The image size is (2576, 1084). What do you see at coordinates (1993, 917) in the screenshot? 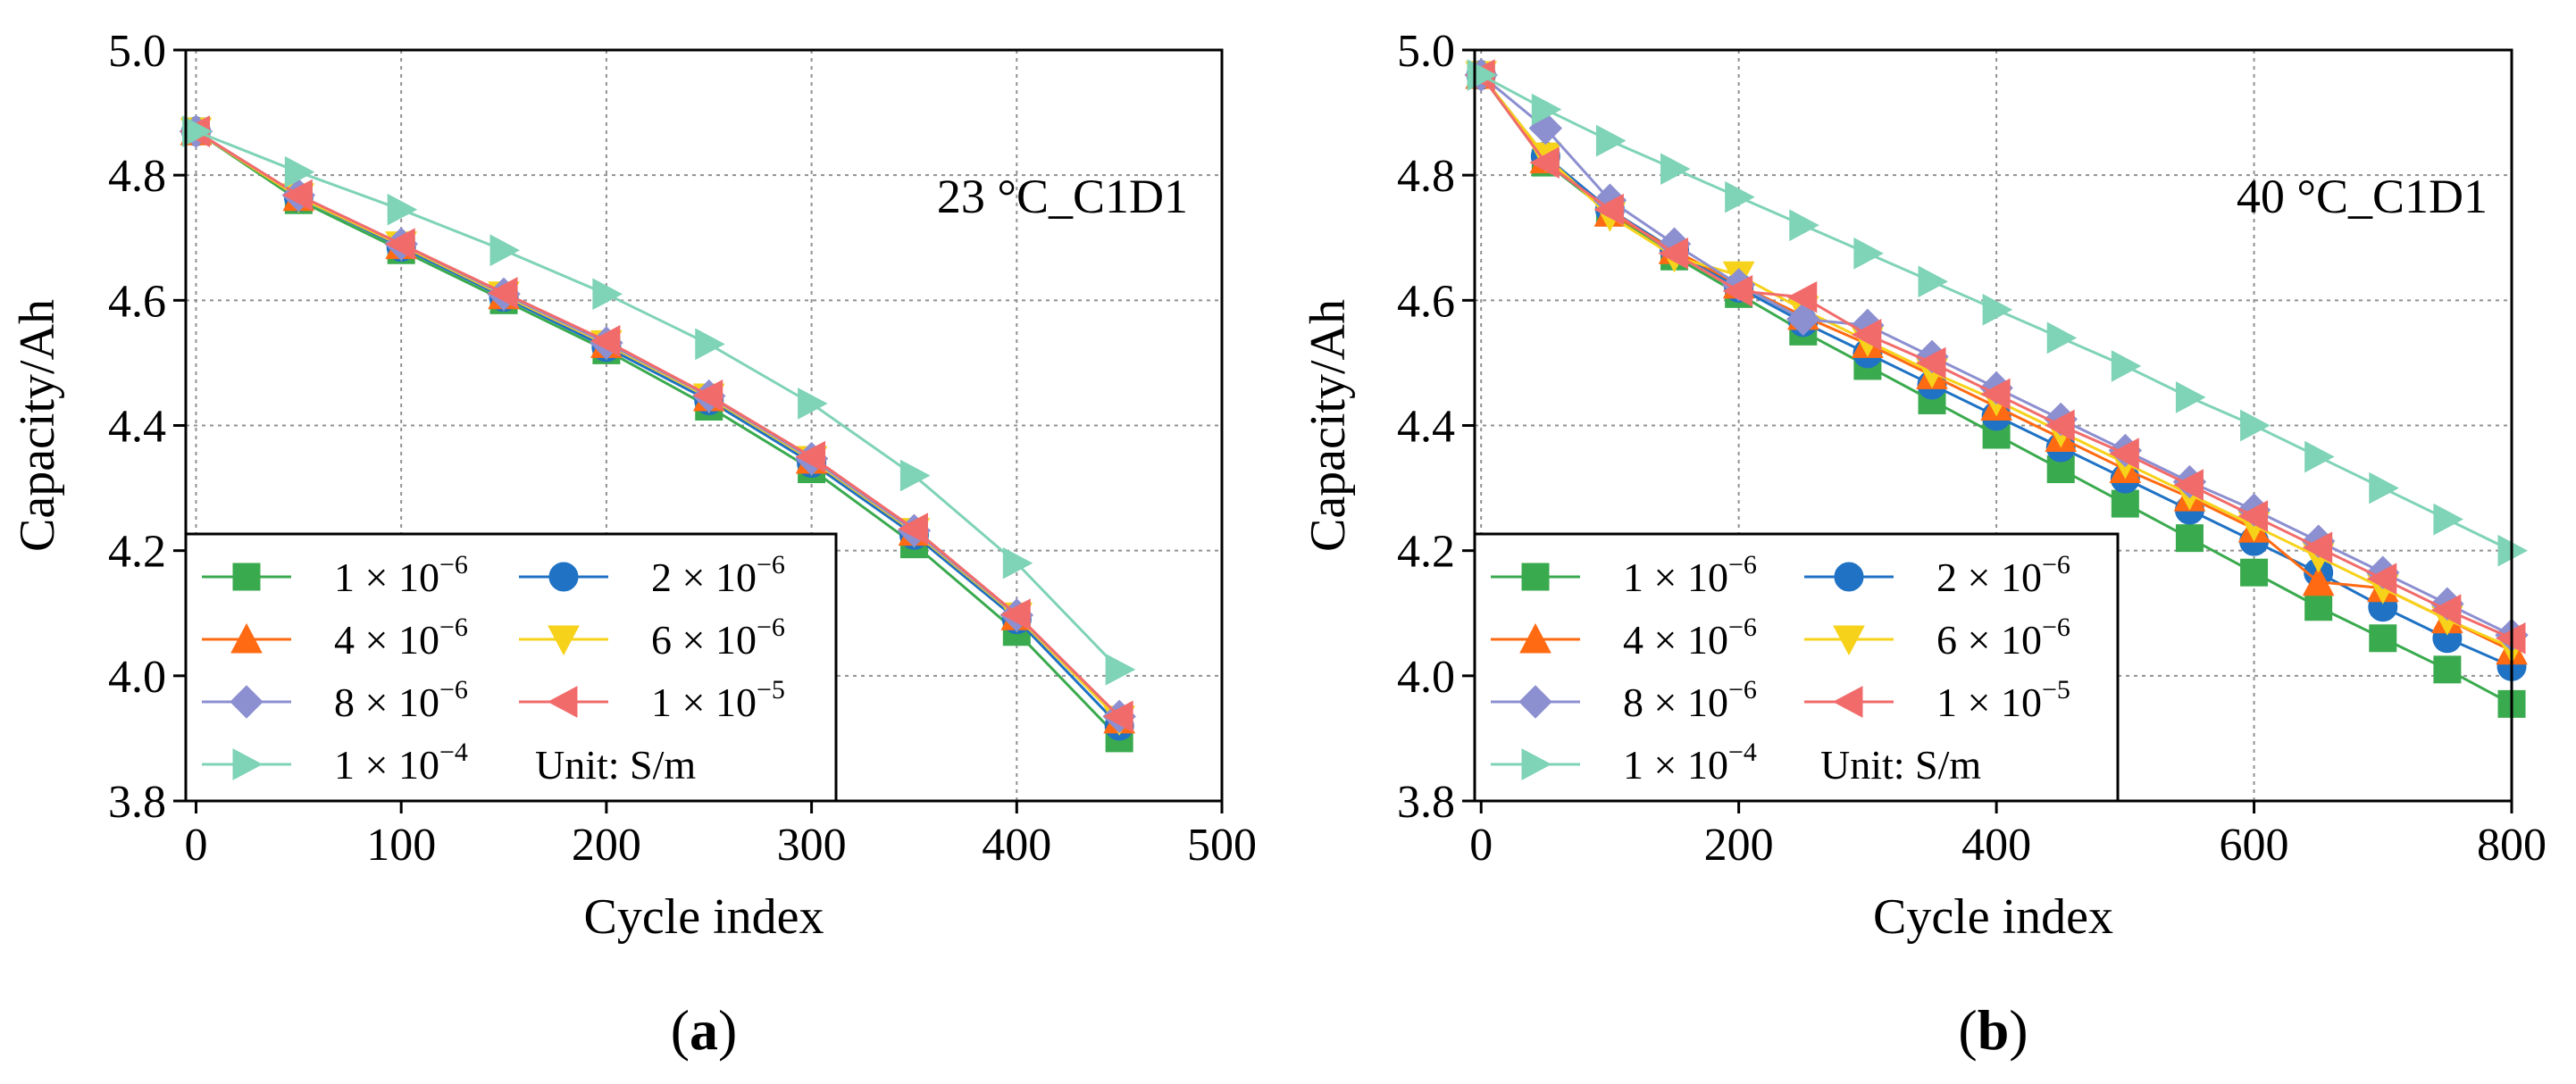
I see `x-axis-label: Cycle index` at bounding box center [1993, 917].